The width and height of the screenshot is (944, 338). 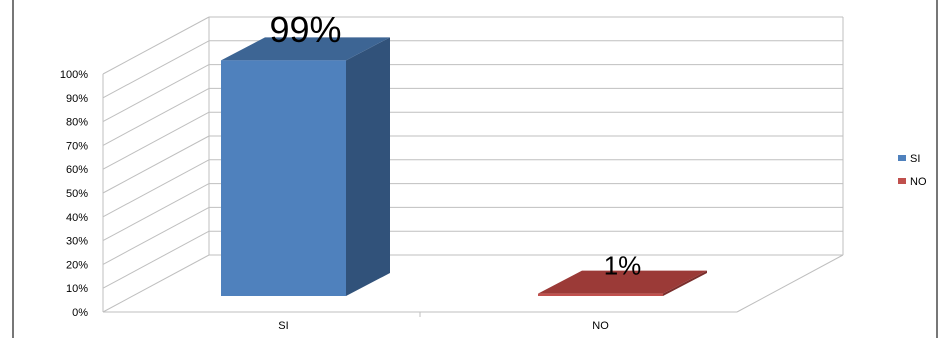 What do you see at coordinates (77, 265) in the screenshot?
I see `y-tick-label: 20%` at bounding box center [77, 265].